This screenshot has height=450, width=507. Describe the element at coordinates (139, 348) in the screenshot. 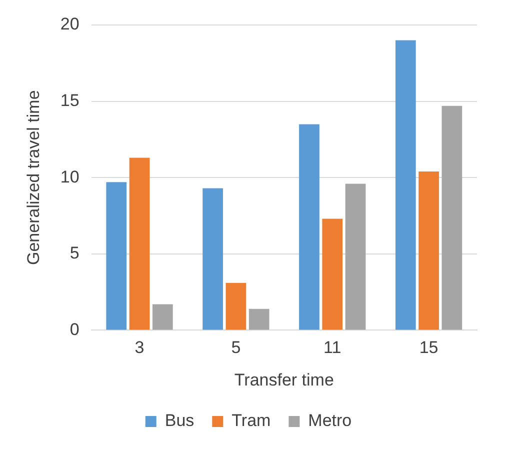

I see `x-tick-label: 3` at that location.